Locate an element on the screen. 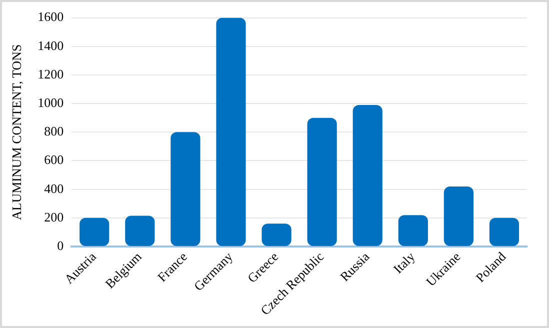 The image size is (549, 328). y-tick-label: 1000 is located at coordinates (51, 102).